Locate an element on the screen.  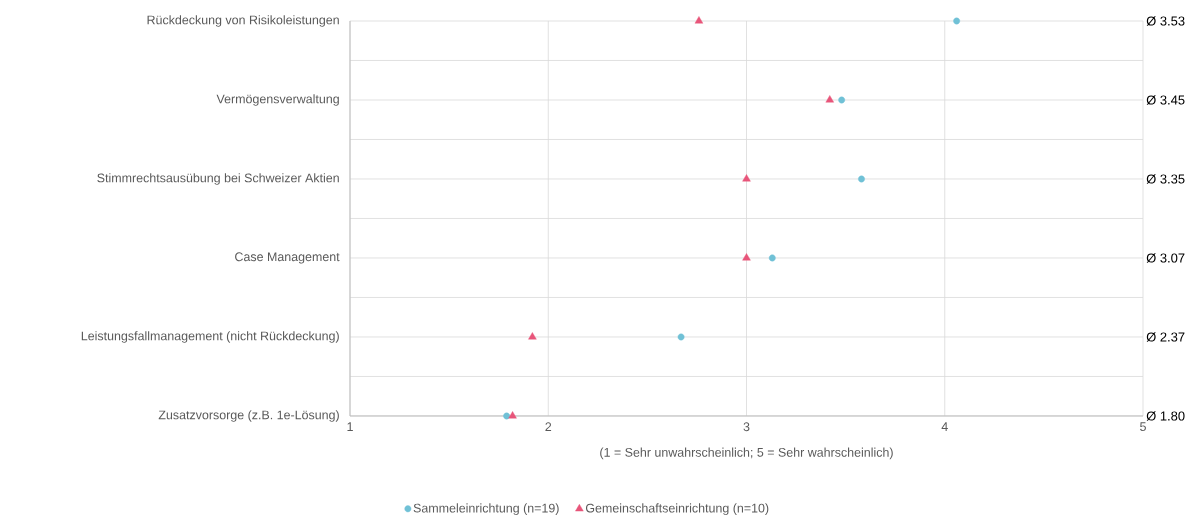
x-axis-title: (1 = Sehr unwahrscheinlich; 5 = Sehr wahrscheinlich) is located at coordinates (746, 453).